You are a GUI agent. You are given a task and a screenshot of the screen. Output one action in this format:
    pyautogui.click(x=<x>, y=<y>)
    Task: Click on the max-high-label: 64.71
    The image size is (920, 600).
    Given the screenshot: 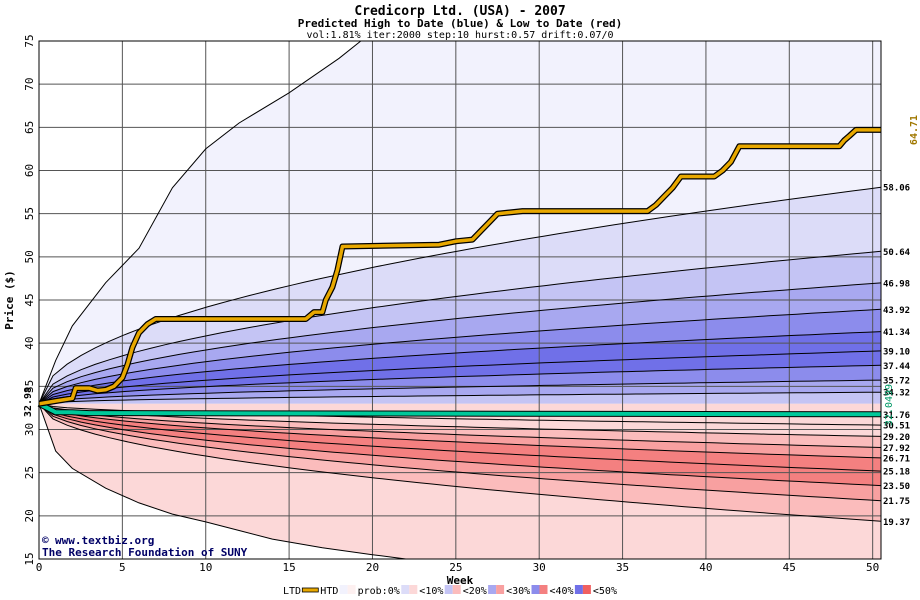 What is the action you would take?
    pyautogui.click(x=914, y=130)
    